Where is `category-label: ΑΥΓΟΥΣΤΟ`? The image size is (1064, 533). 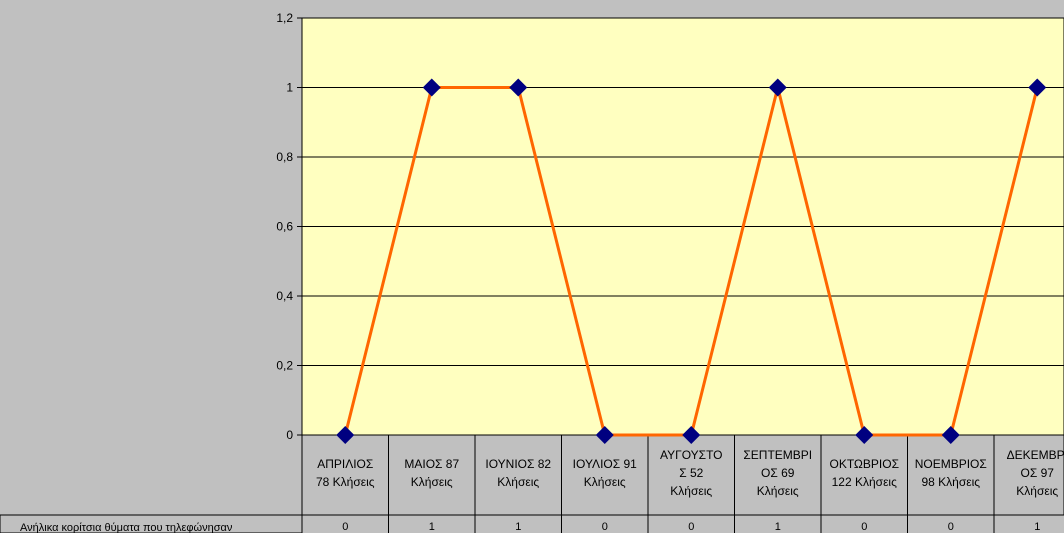 category-label: ΑΥΓΟΥΣΤΟ is located at coordinates (691, 455).